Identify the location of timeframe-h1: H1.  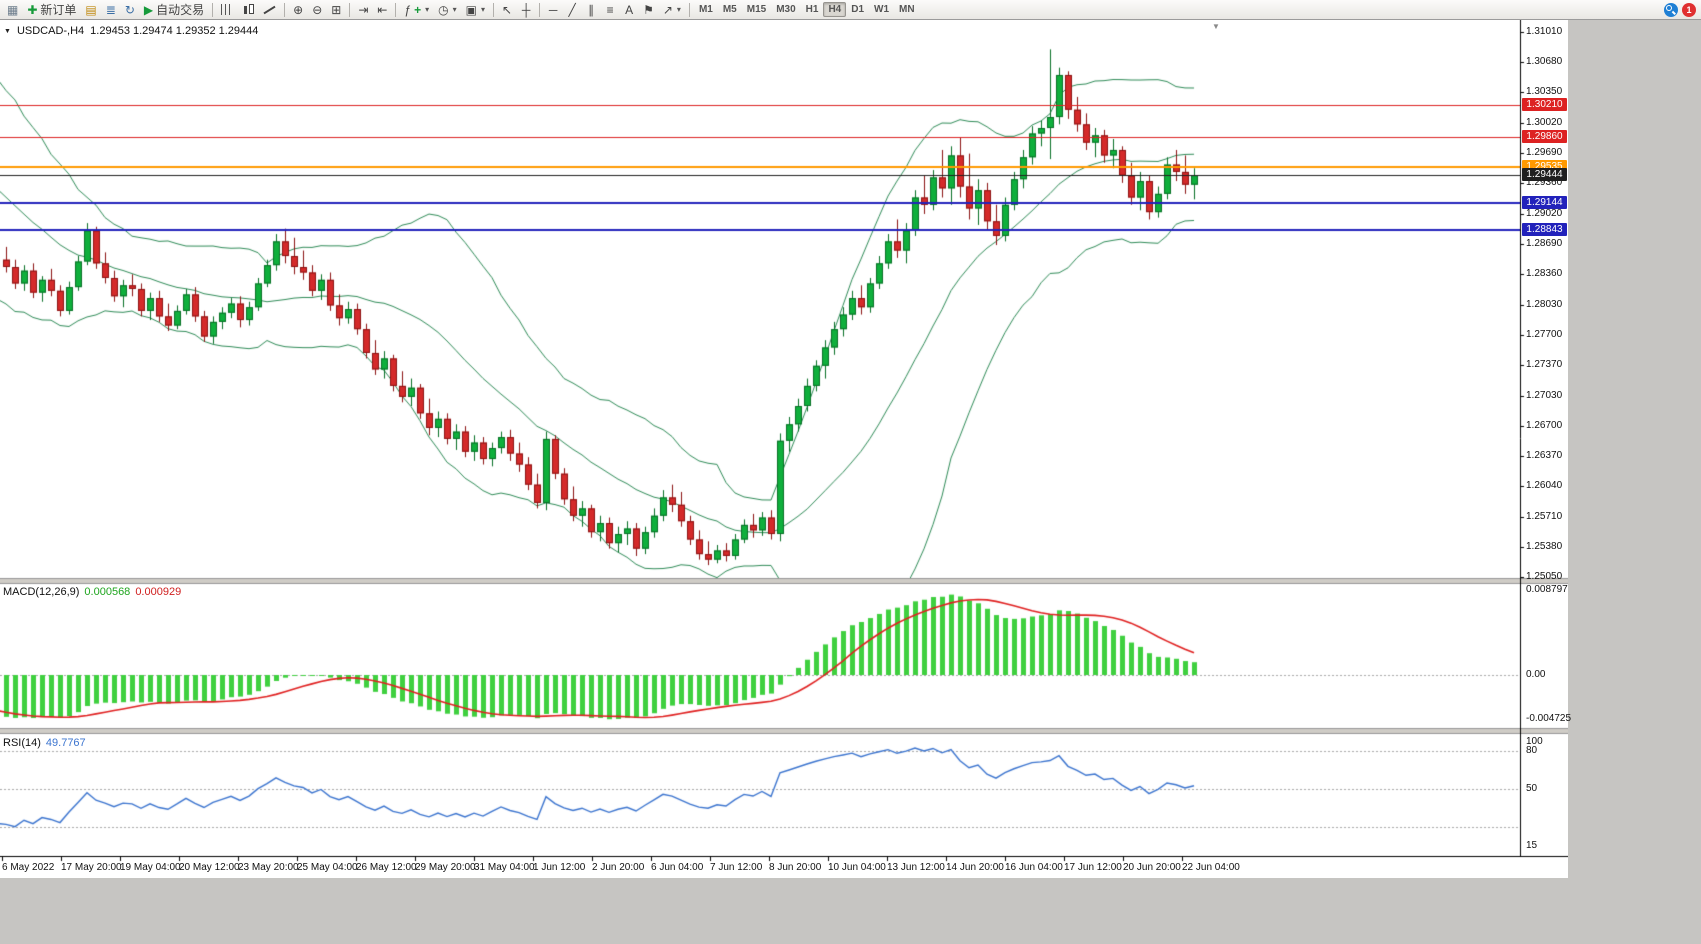
(812, 9).